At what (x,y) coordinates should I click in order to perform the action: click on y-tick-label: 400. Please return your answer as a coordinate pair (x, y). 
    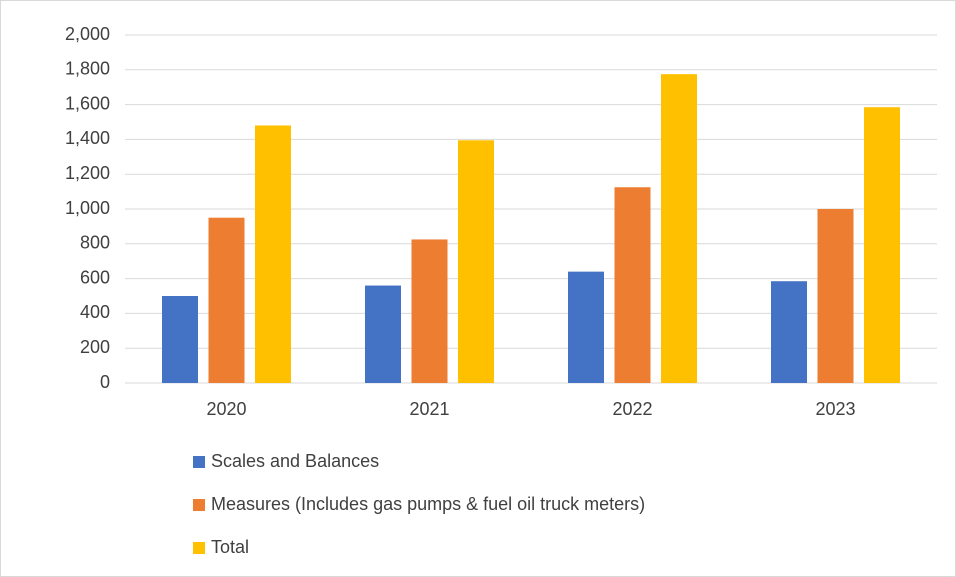
    Looking at the image, I should click on (95, 312).